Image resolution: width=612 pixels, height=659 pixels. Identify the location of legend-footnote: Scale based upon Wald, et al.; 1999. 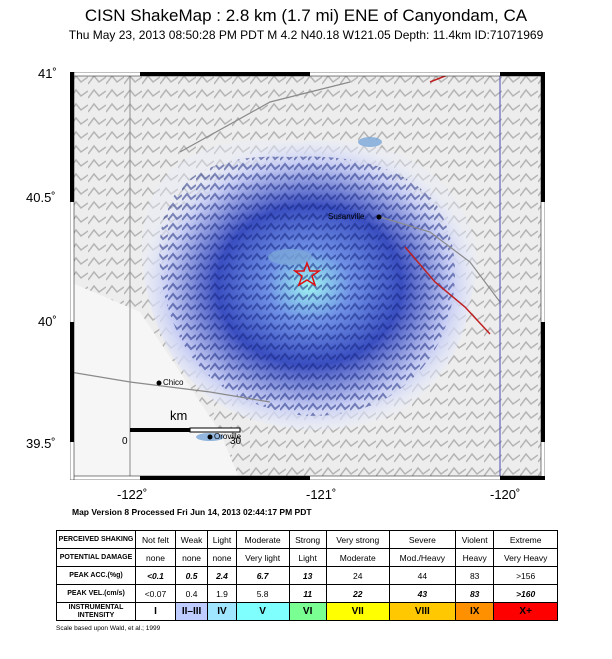
(108, 628).